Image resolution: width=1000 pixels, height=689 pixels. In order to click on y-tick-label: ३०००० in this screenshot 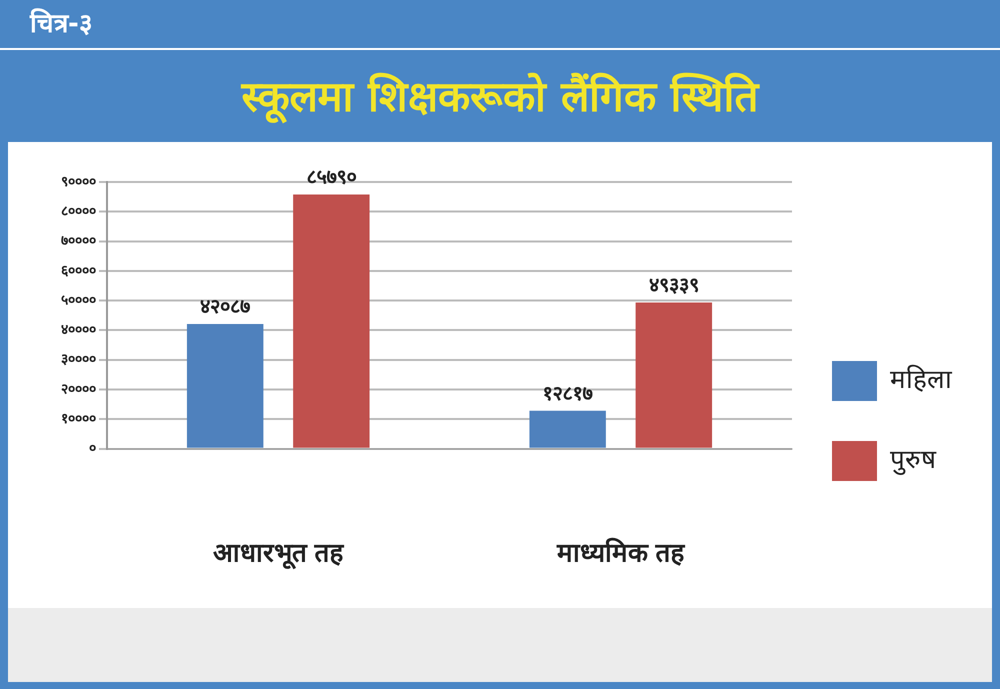, I will do `click(78, 358)`.